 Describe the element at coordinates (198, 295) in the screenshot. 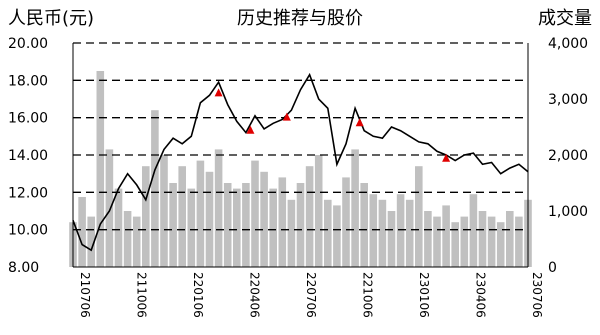

I see `x-tick-label: 220106` at that location.